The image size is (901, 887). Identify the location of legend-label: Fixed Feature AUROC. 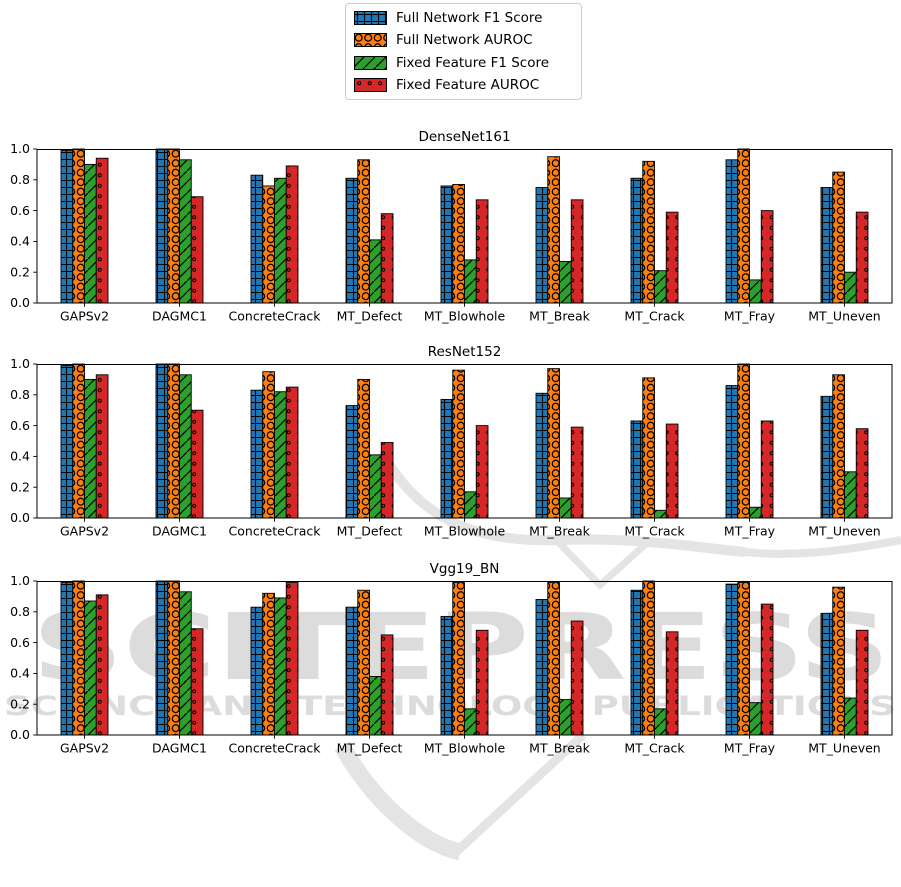
(468, 84).